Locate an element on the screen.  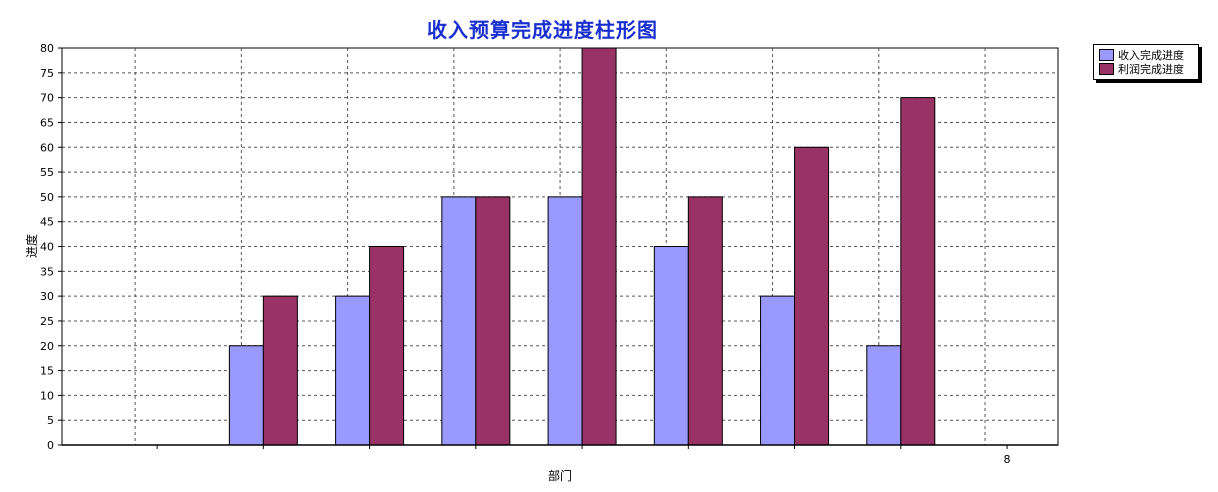
chart-title: 收入预算完成进度柱形图 is located at coordinates (542, 30).